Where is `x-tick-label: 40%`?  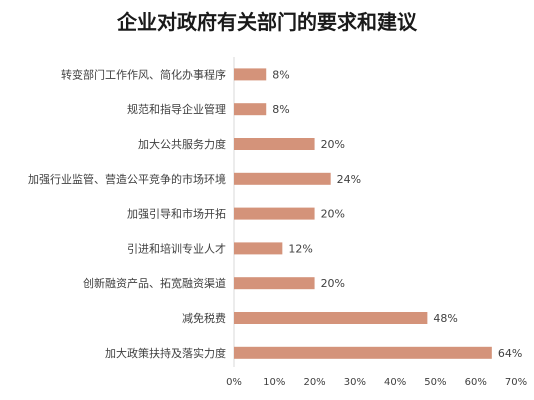
x-tick-label: 40% is located at coordinates (395, 382).